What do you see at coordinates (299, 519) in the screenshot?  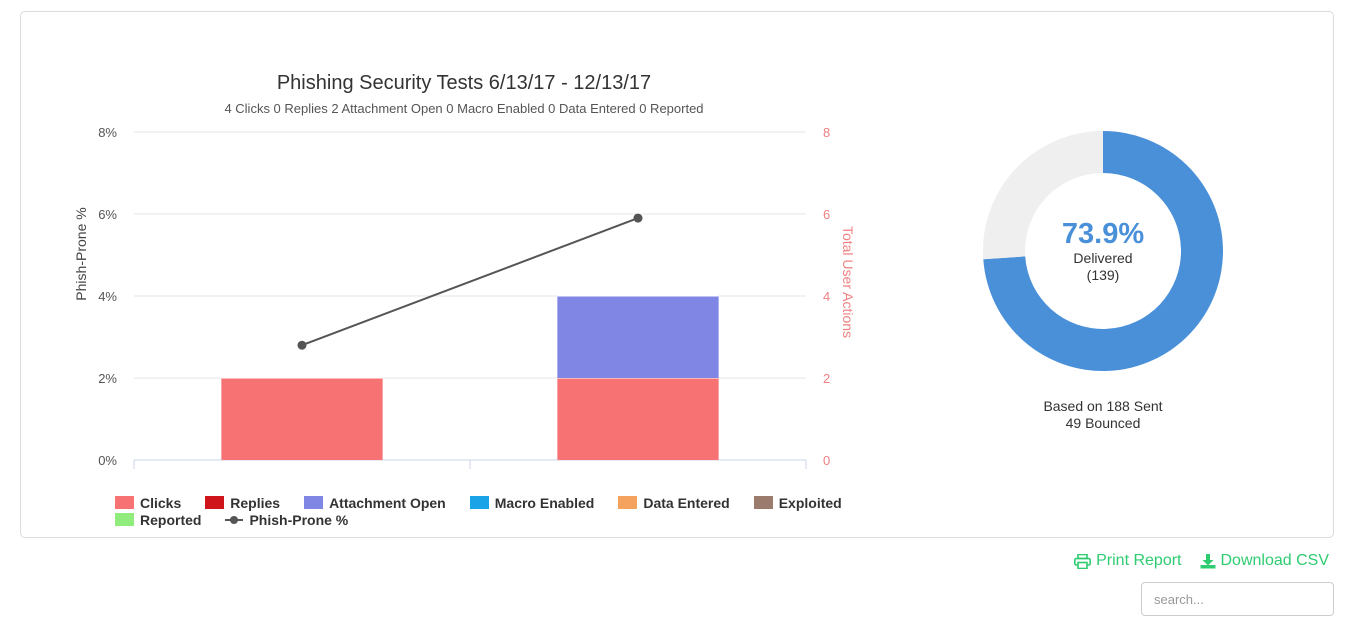 I see `legend-label-phish-prone: Phish-Prone %` at bounding box center [299, 519].